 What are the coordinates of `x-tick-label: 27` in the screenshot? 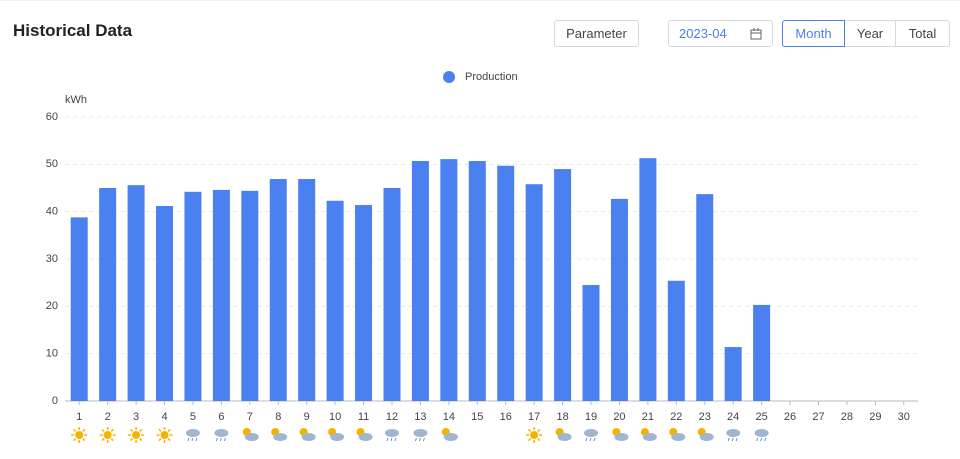 It's located at (818, 417).